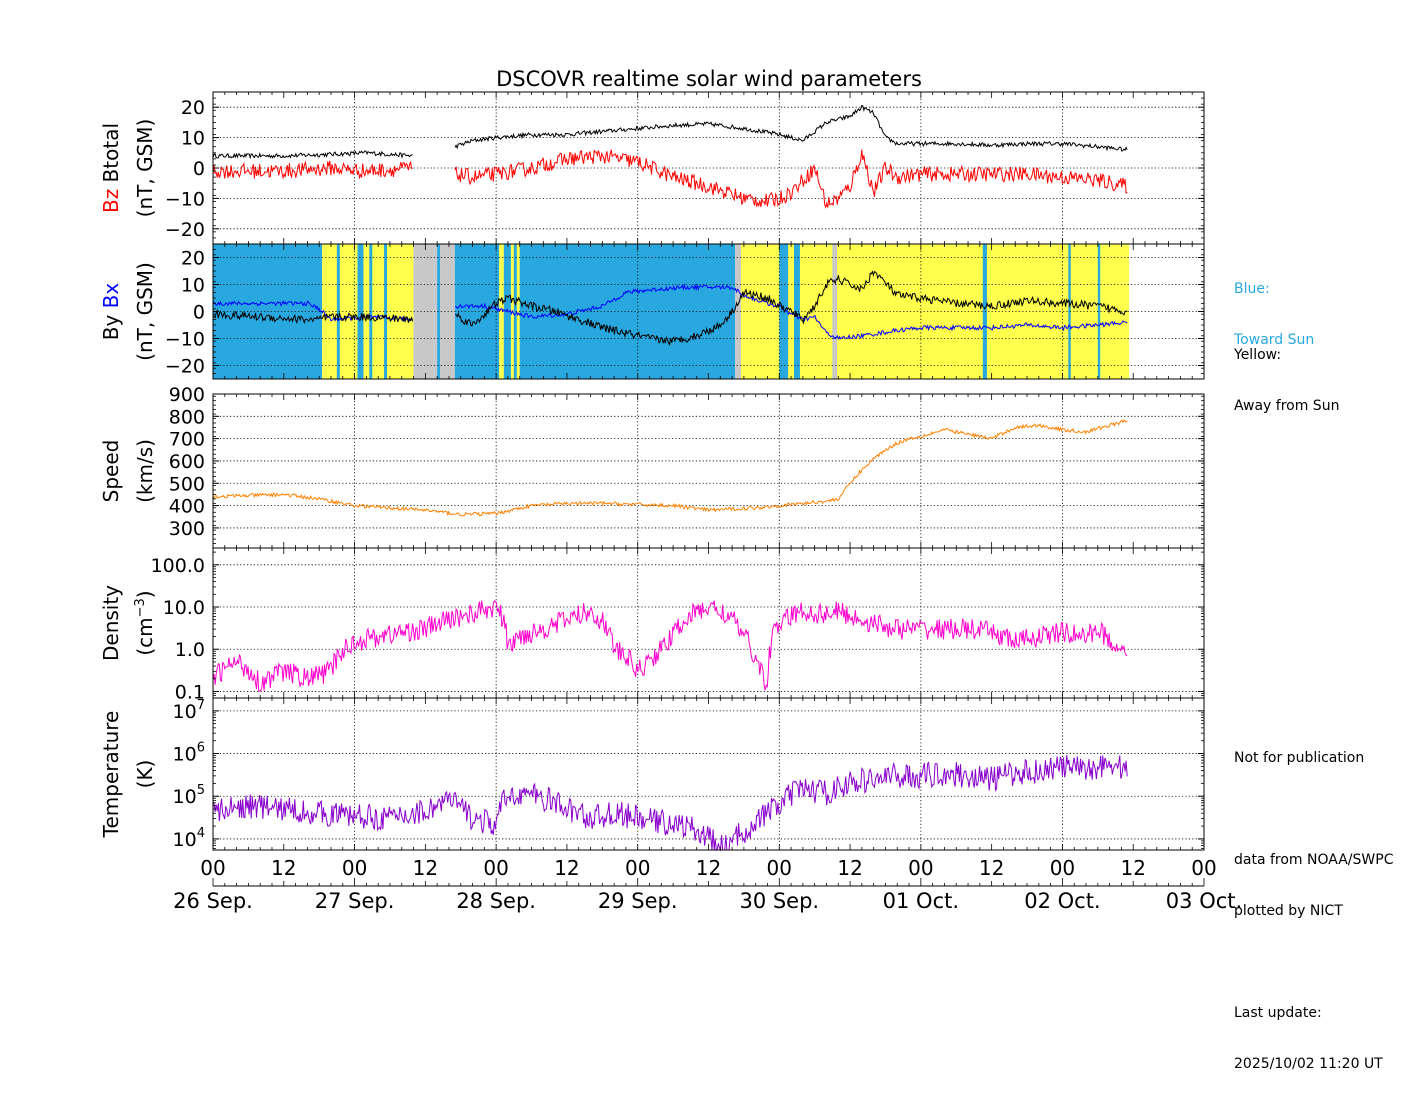 Image resolution: width=1417 pixels, height=1107 pixels. I want to click on legend-yellow-text: Away from Sun, so click(1287, 406).